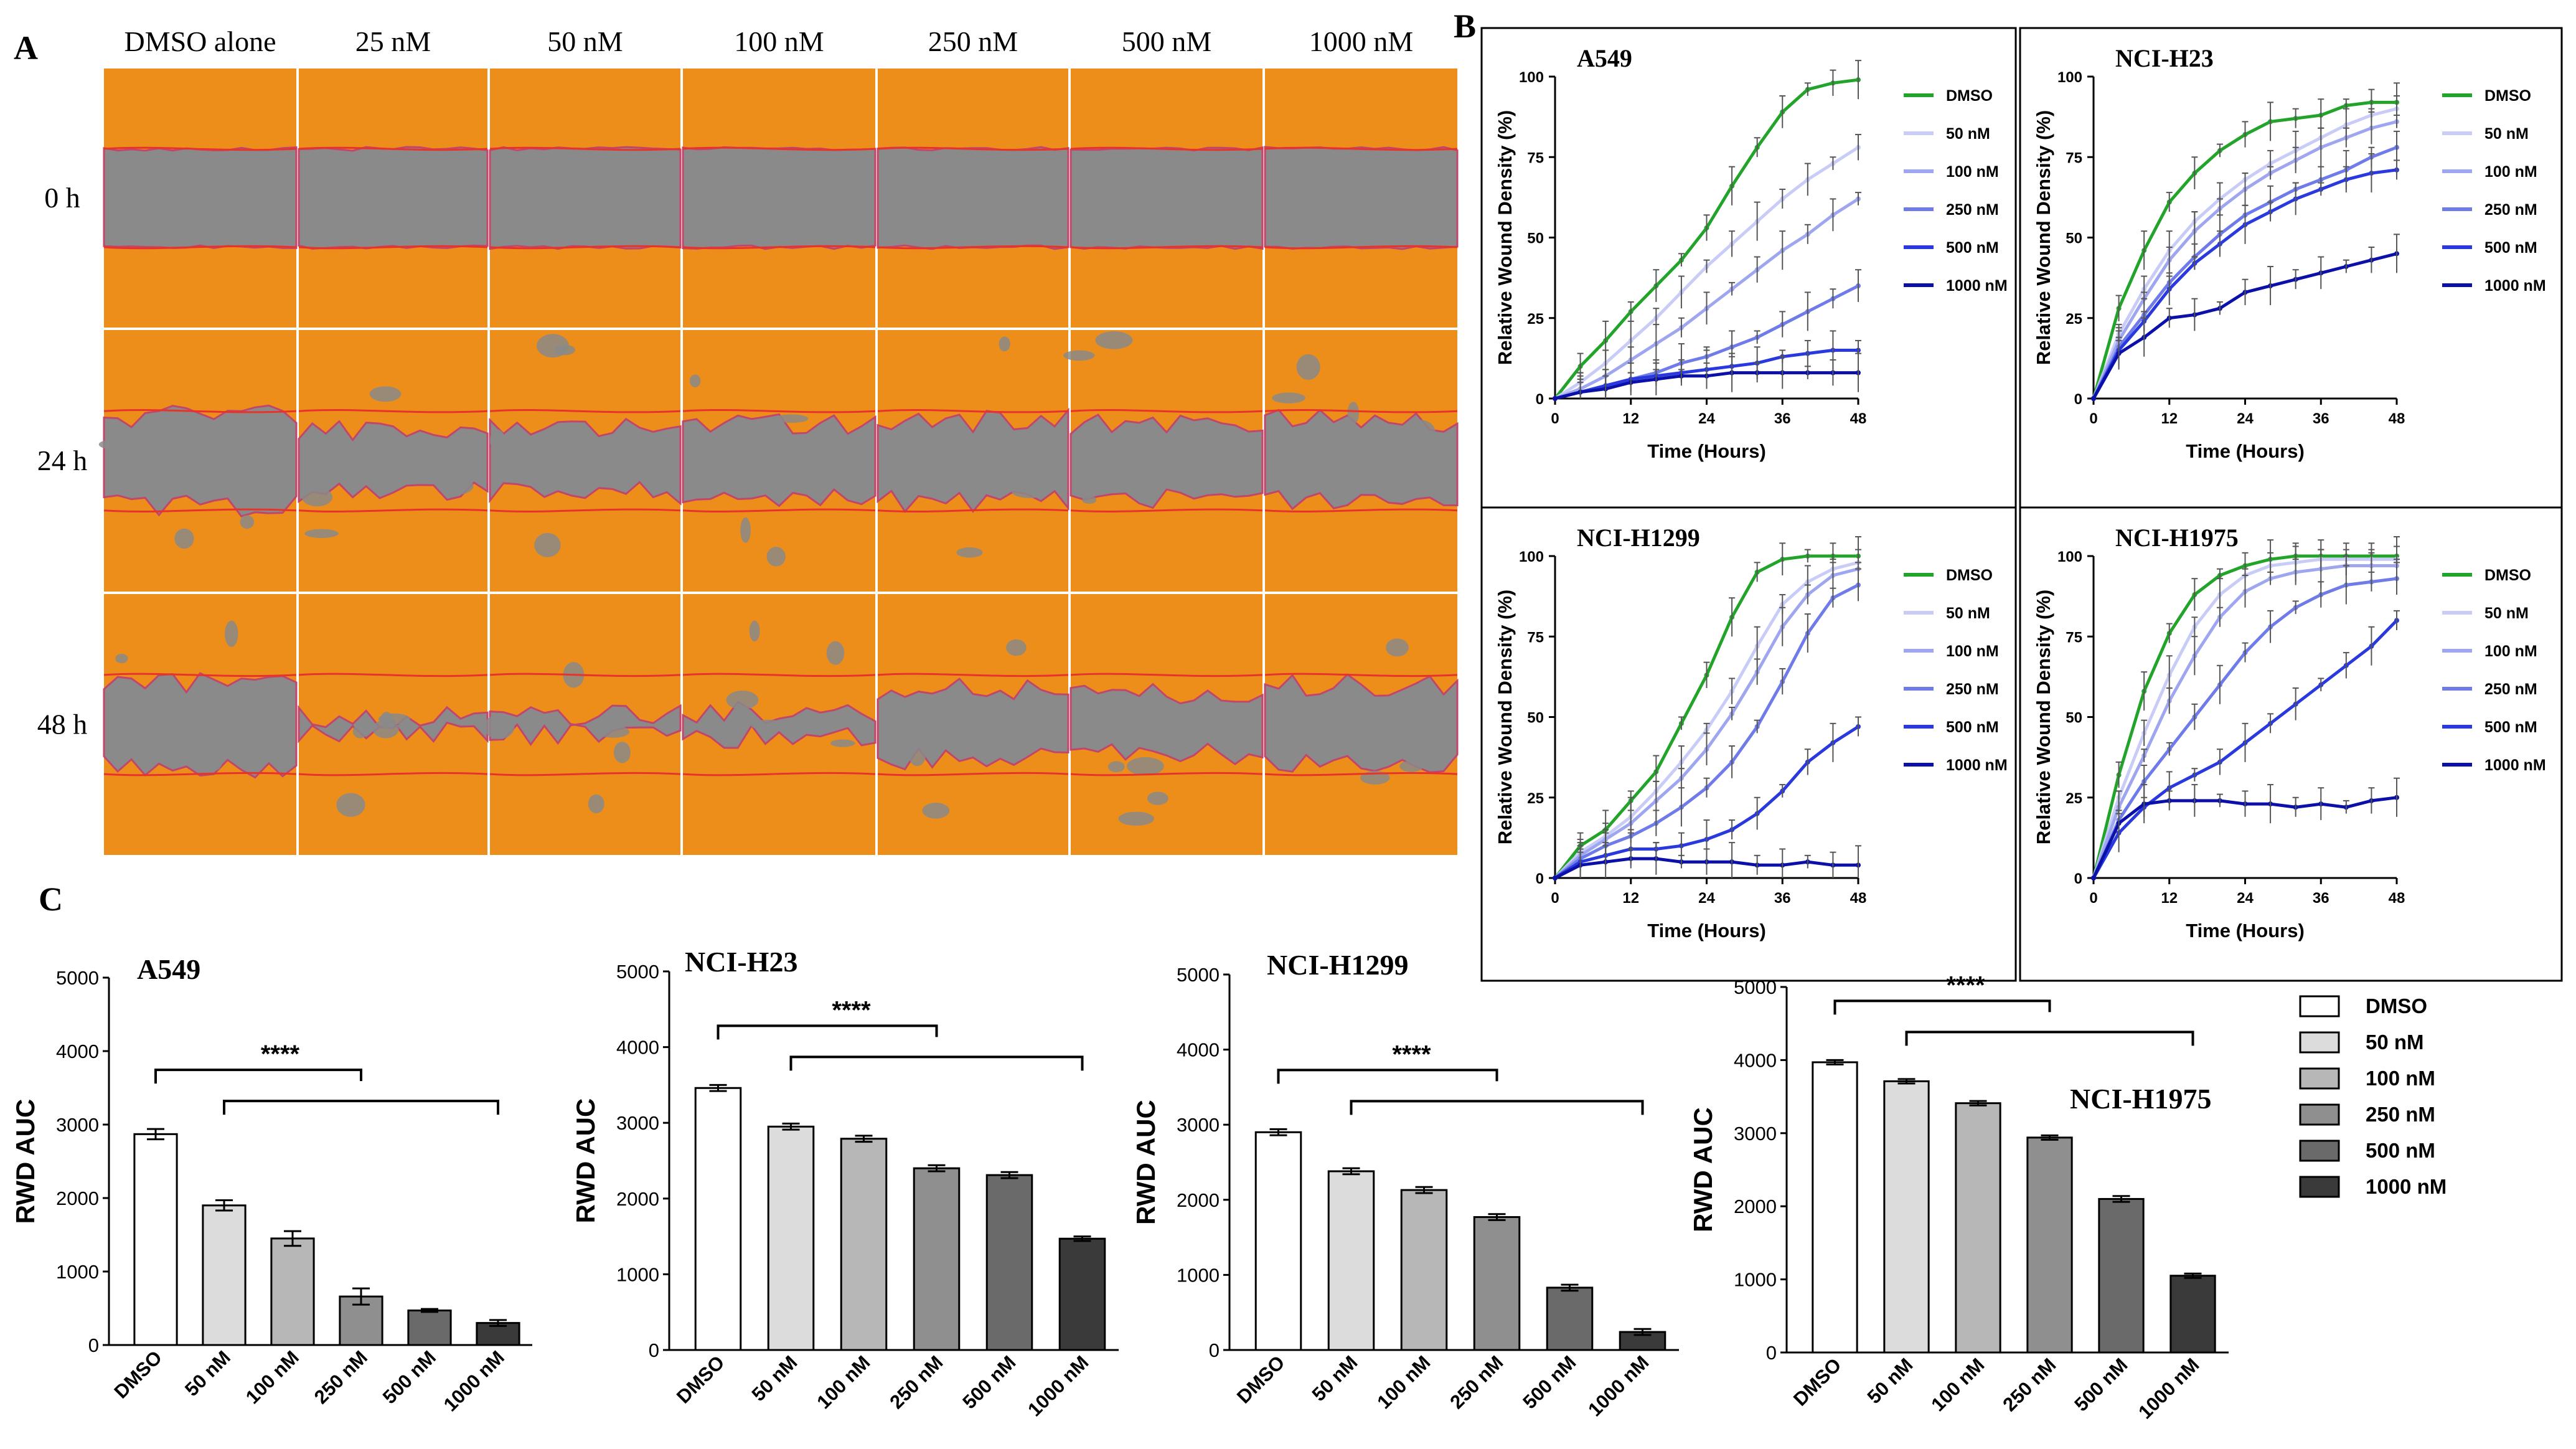 The width and height of the screenshot is (2576, 1449). I want to click on x-tick-label: 12, so click(1630, 898).